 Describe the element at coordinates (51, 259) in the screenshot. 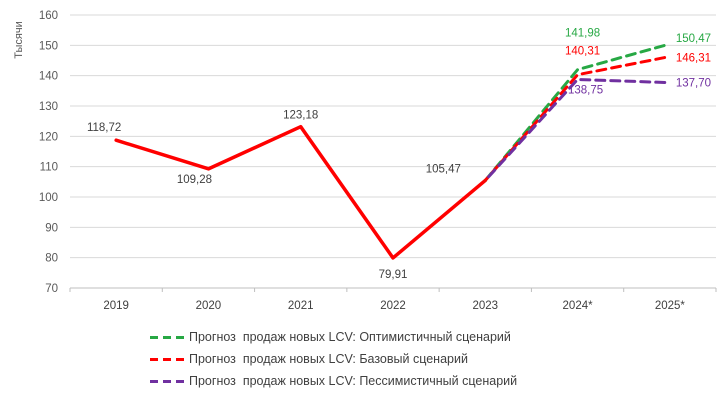

I see `y-tick-label: 80` at that location.